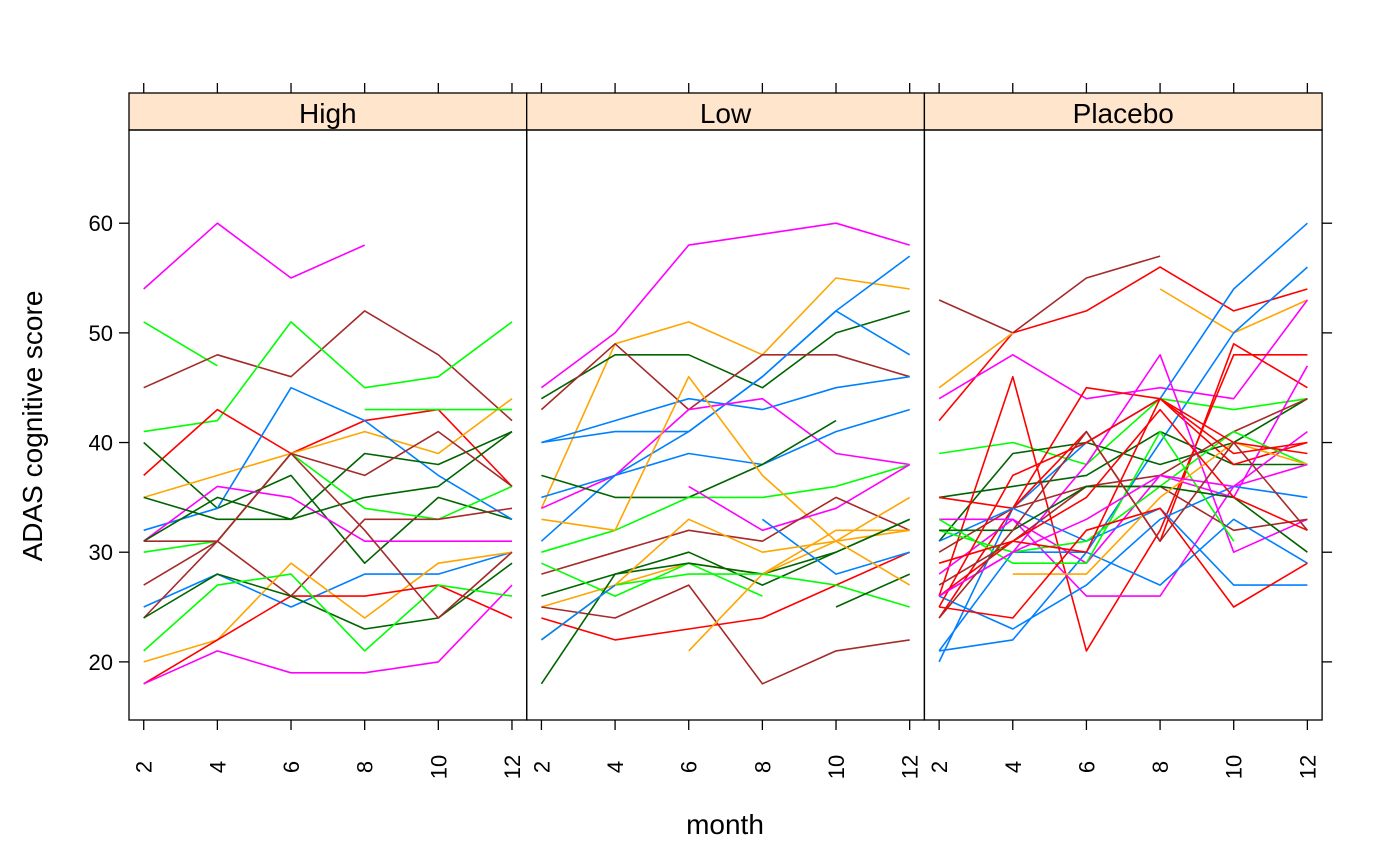  I want to click on y-axis-title: ADAS cognitive score, so click(32, 426).